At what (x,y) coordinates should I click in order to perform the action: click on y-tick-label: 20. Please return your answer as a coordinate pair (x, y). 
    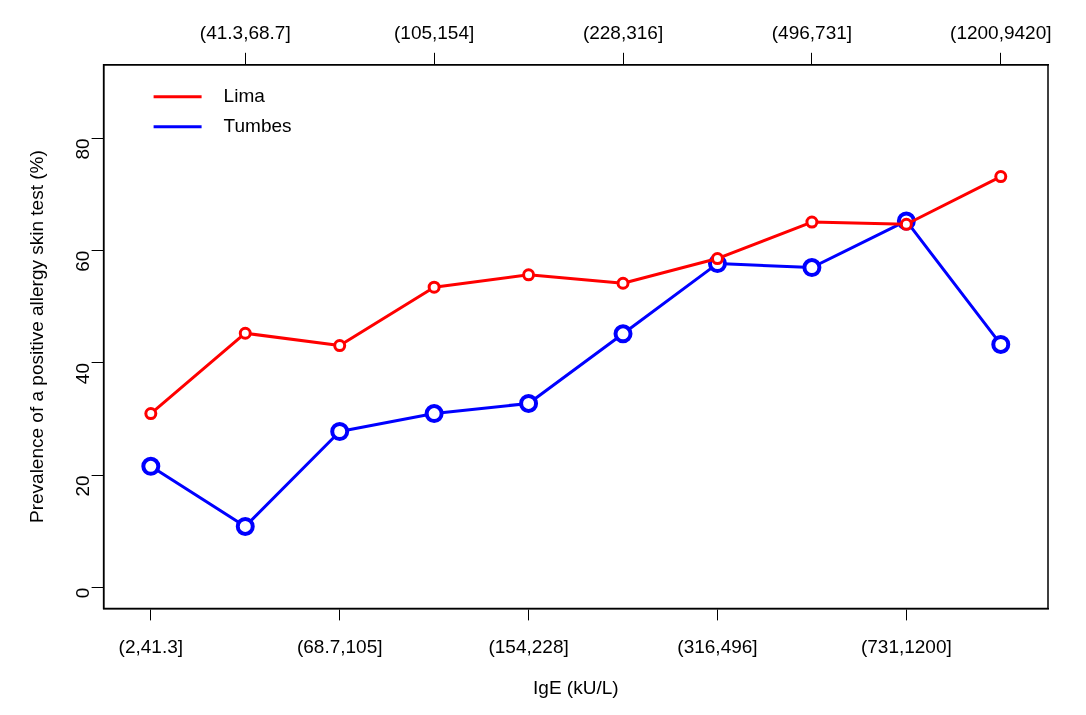
    Looking at the image, I should click on (82, 486).